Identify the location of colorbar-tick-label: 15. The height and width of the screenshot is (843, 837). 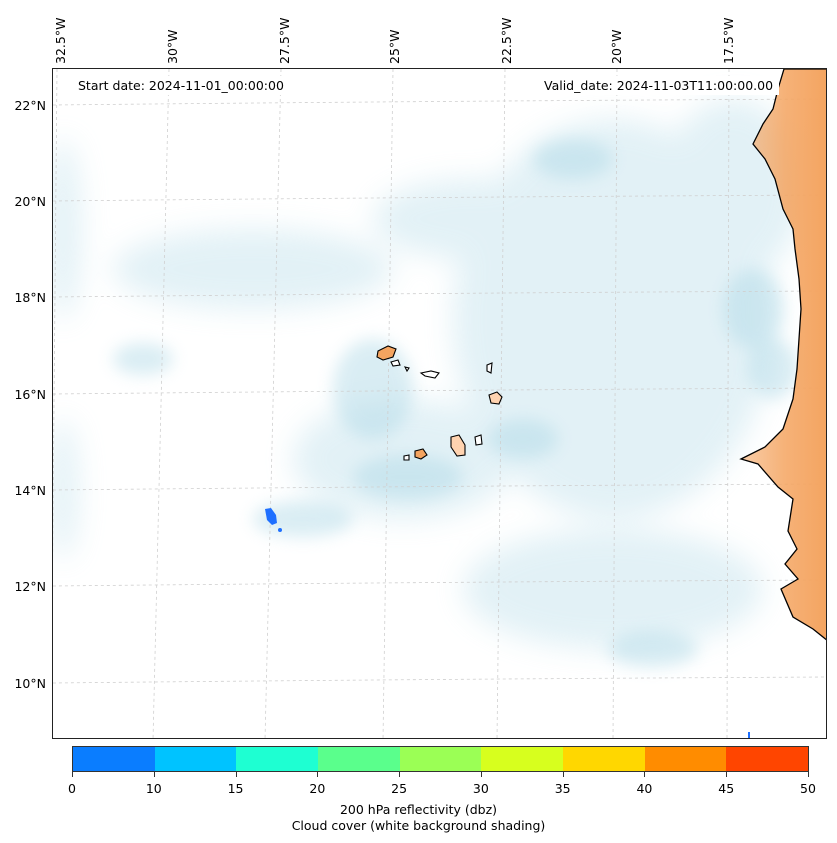
(235, 788).